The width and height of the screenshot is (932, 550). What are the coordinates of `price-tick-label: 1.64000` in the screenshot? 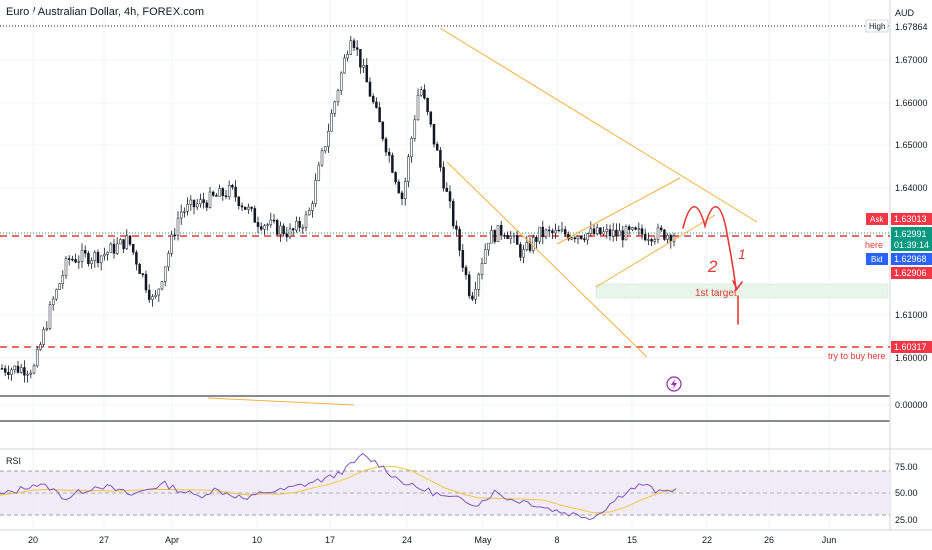 It's located at (911, 188).